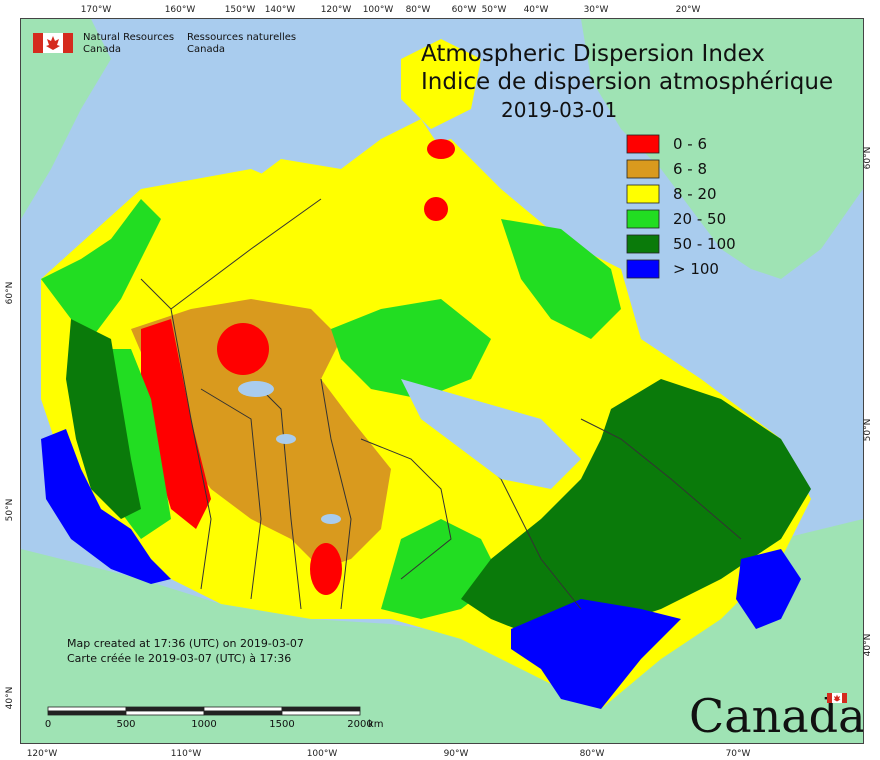  What do you see at coordinates (185, 643) in the screenshot?
I see `credit-en: Map created at 17:36 (UTC) on 2019-03-07` at bounding box center [185, 643].